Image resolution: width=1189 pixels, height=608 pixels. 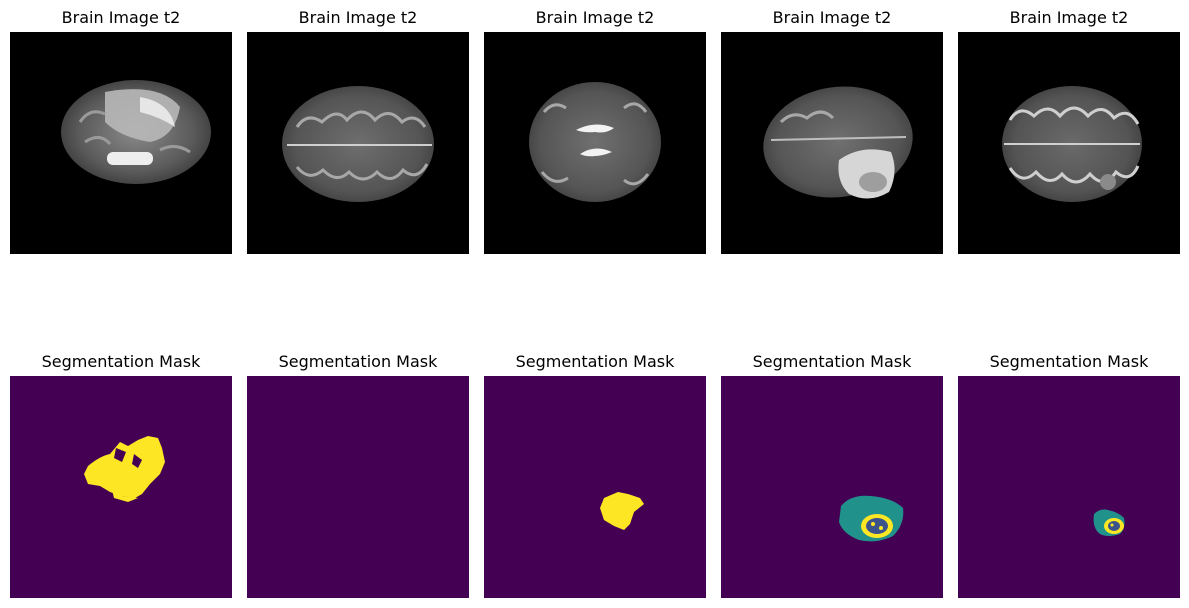 I want to click on mask-title-1: Segmentation Mask, so click(x=121, y=361).